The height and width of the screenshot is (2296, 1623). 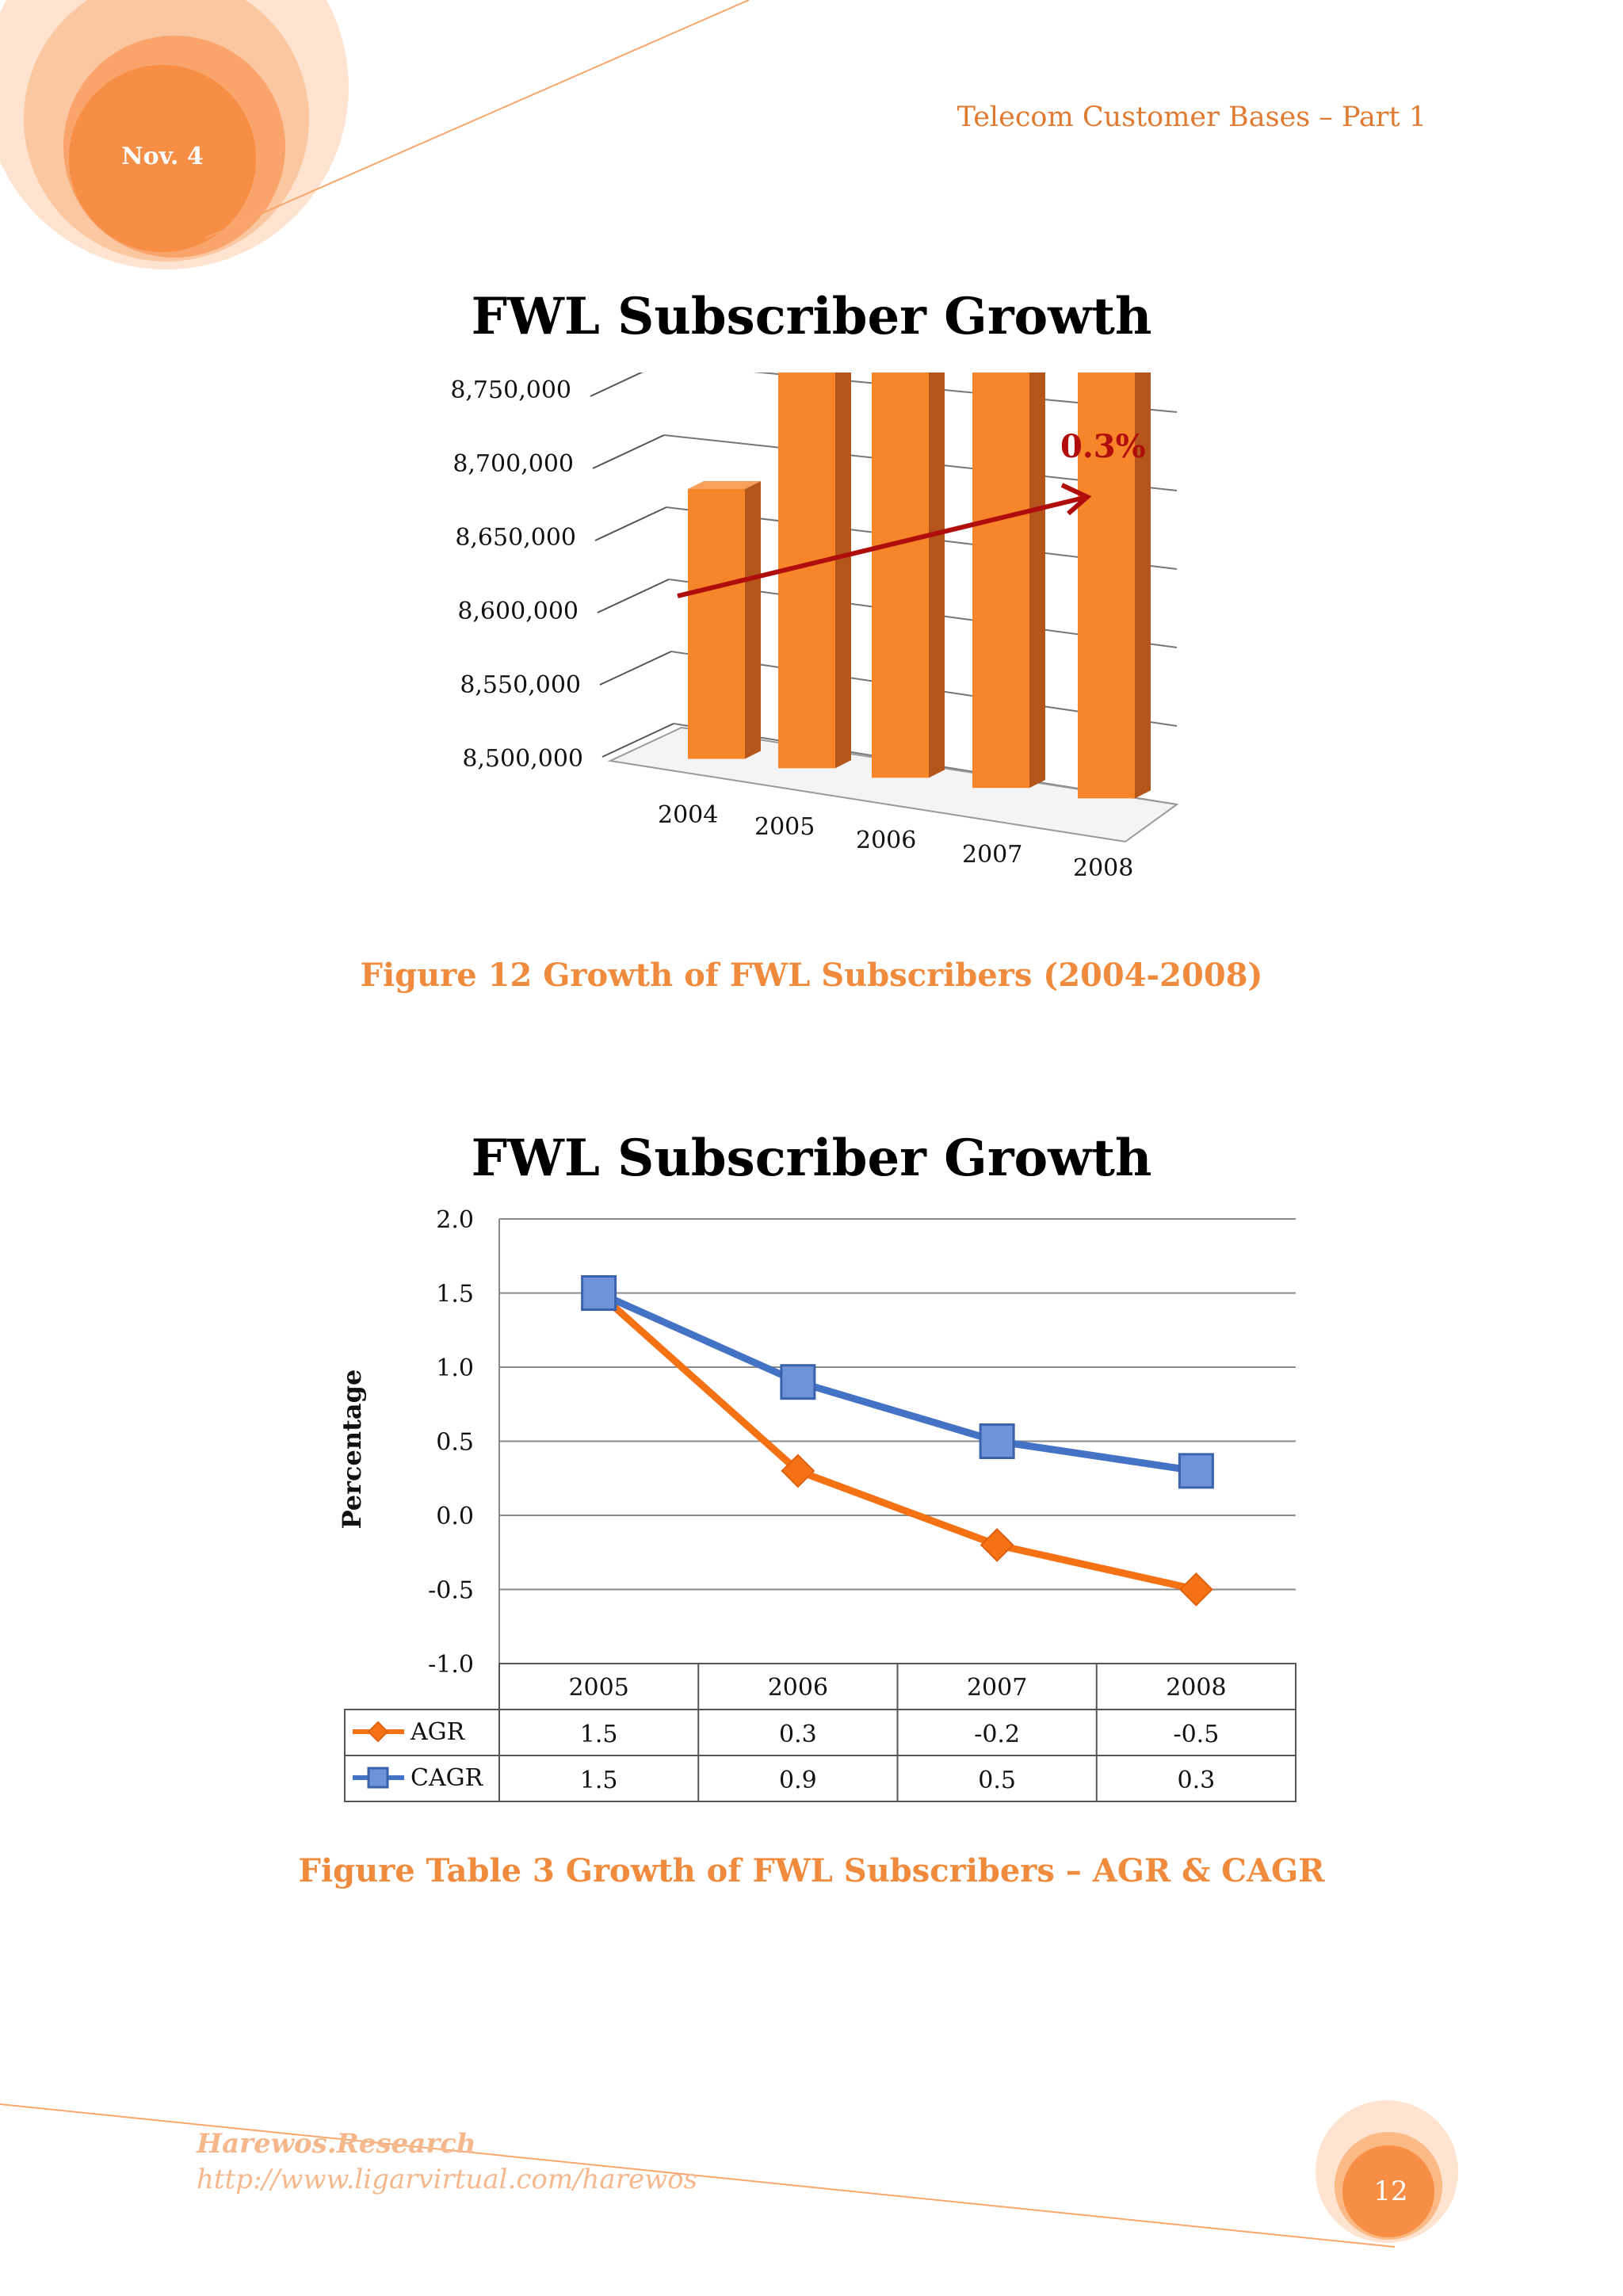 I want to click on bar-chart-title: FWL Subscriber Growth, so click(x=811, y=316).